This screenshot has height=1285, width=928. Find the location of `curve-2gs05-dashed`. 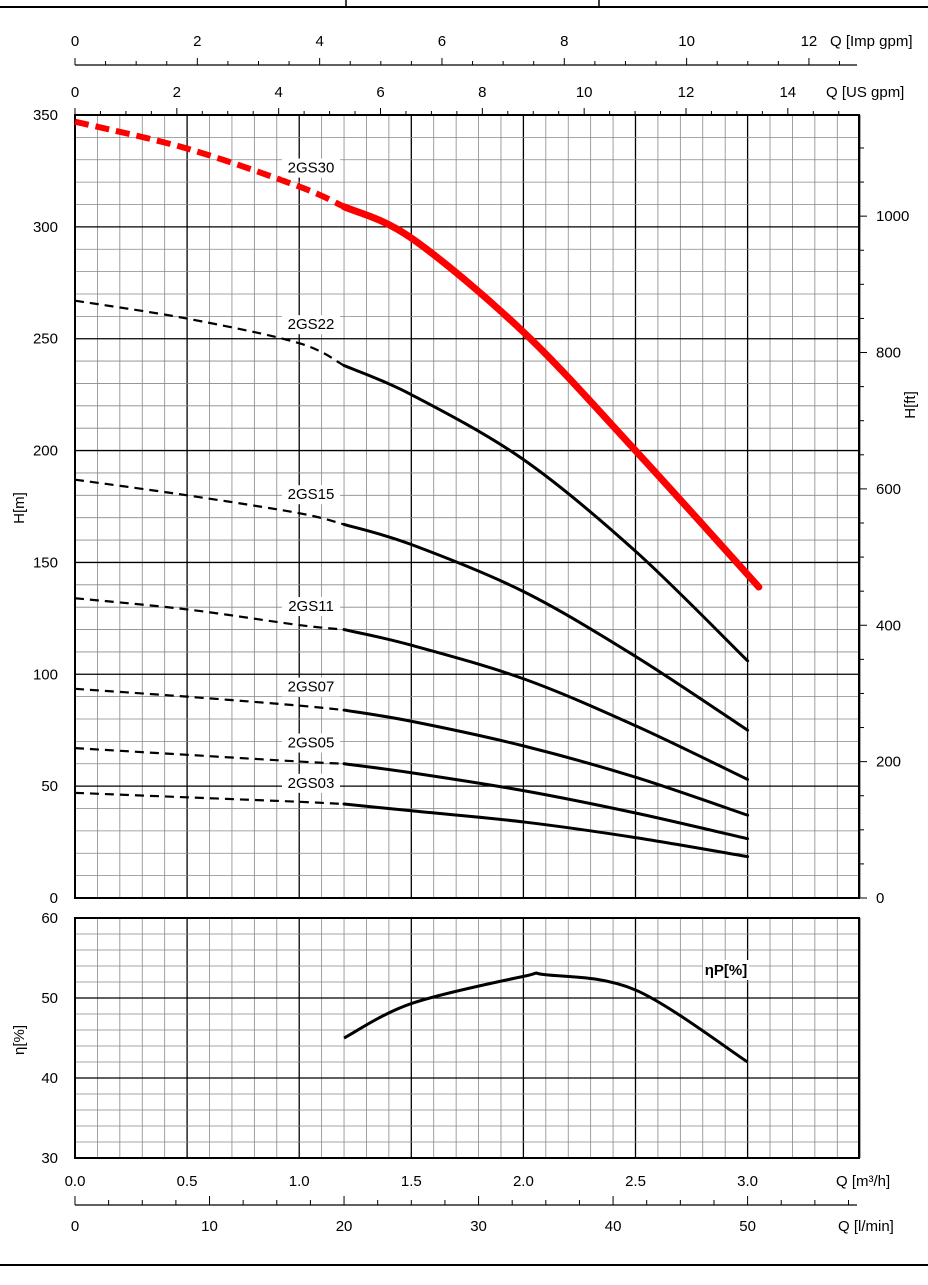

curve-2gs05-dashed is located at coordinates (209, 756).